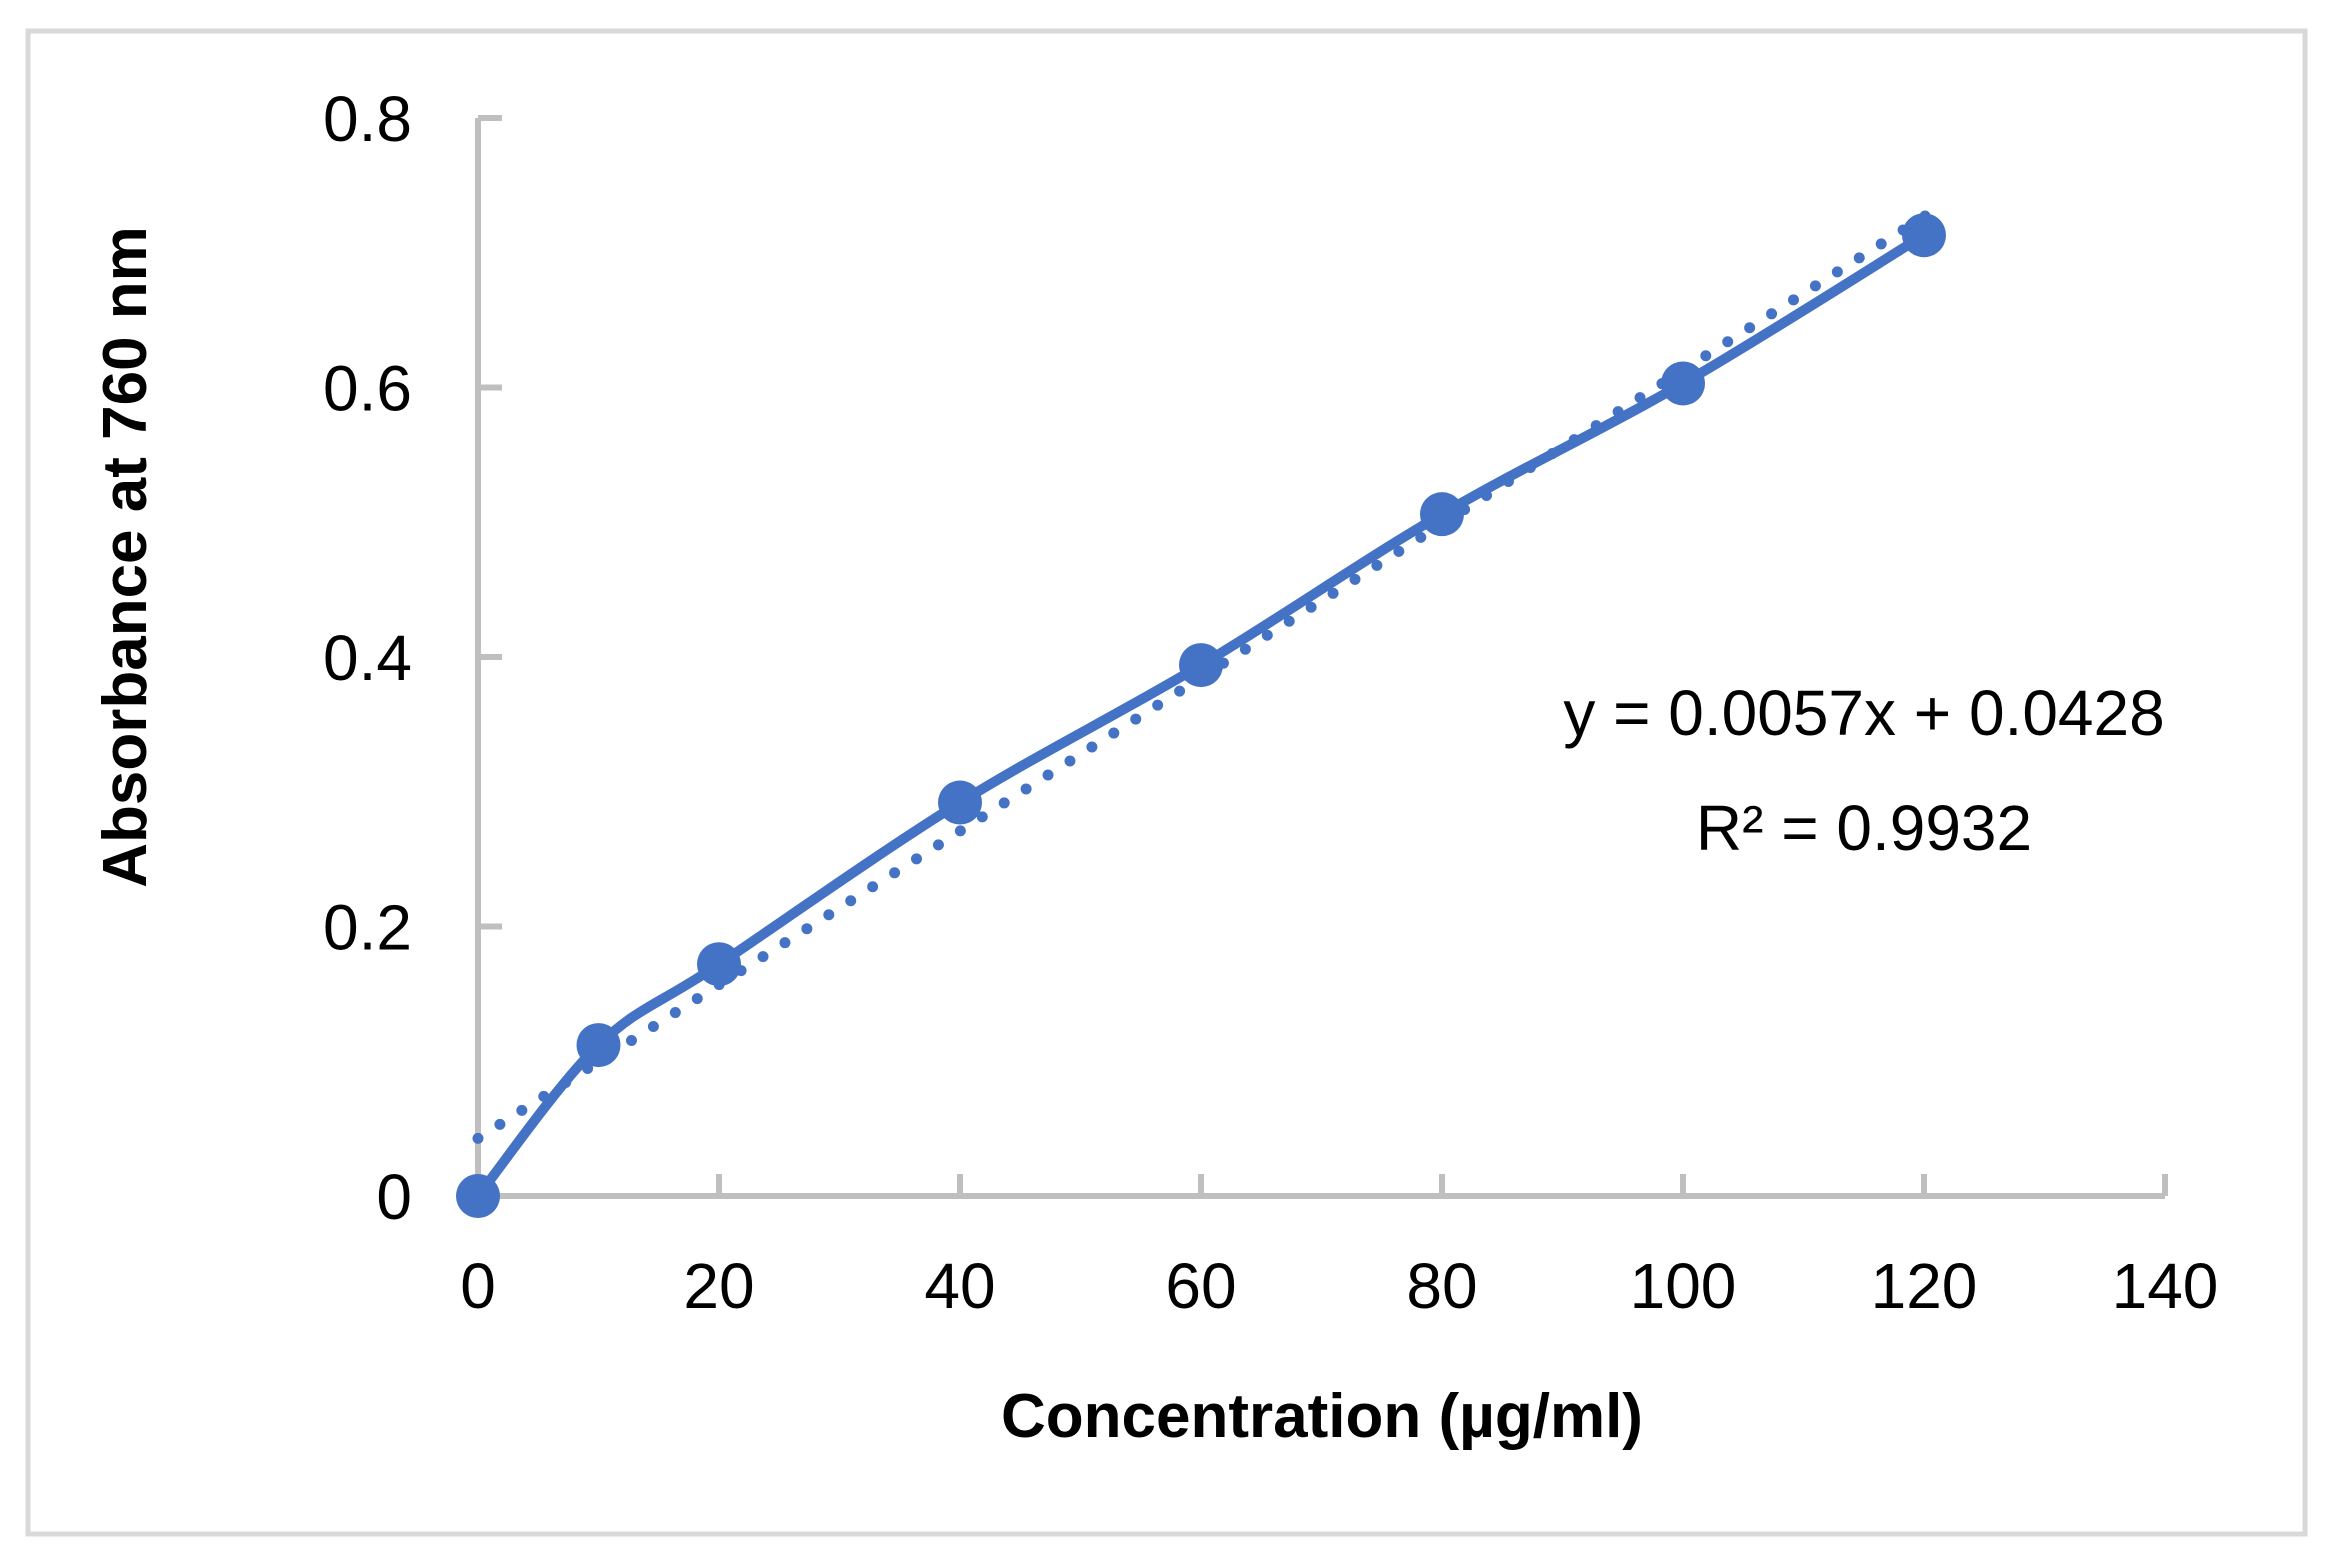  Describe the element at coordinates (959, 1286) in the screenshot. I see `x-tick-label: 40` at that location.